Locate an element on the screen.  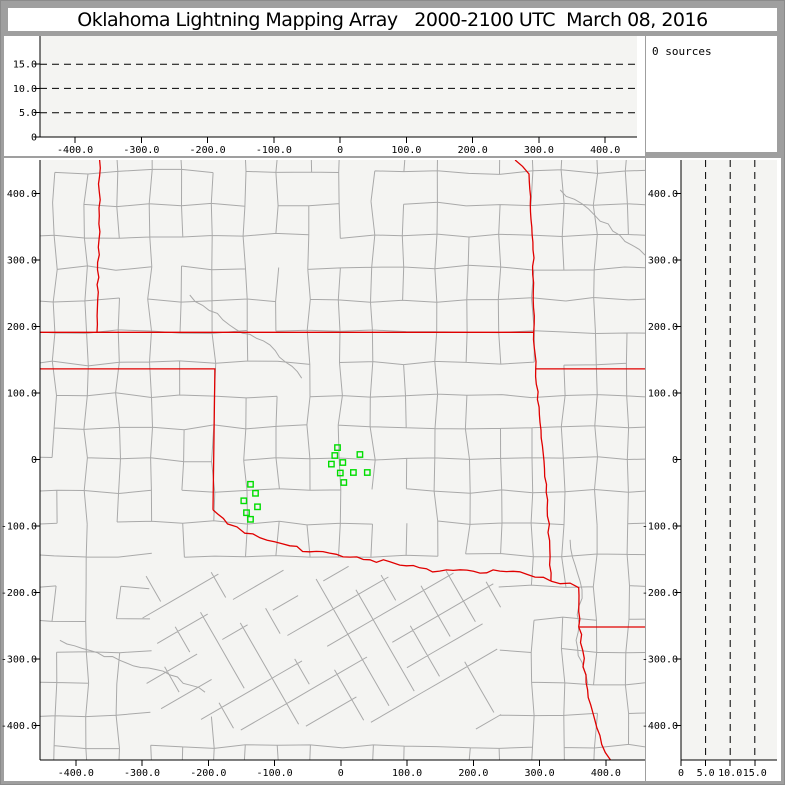
sources-counter-panel: 0 sources is located at coordinates (711, 94).